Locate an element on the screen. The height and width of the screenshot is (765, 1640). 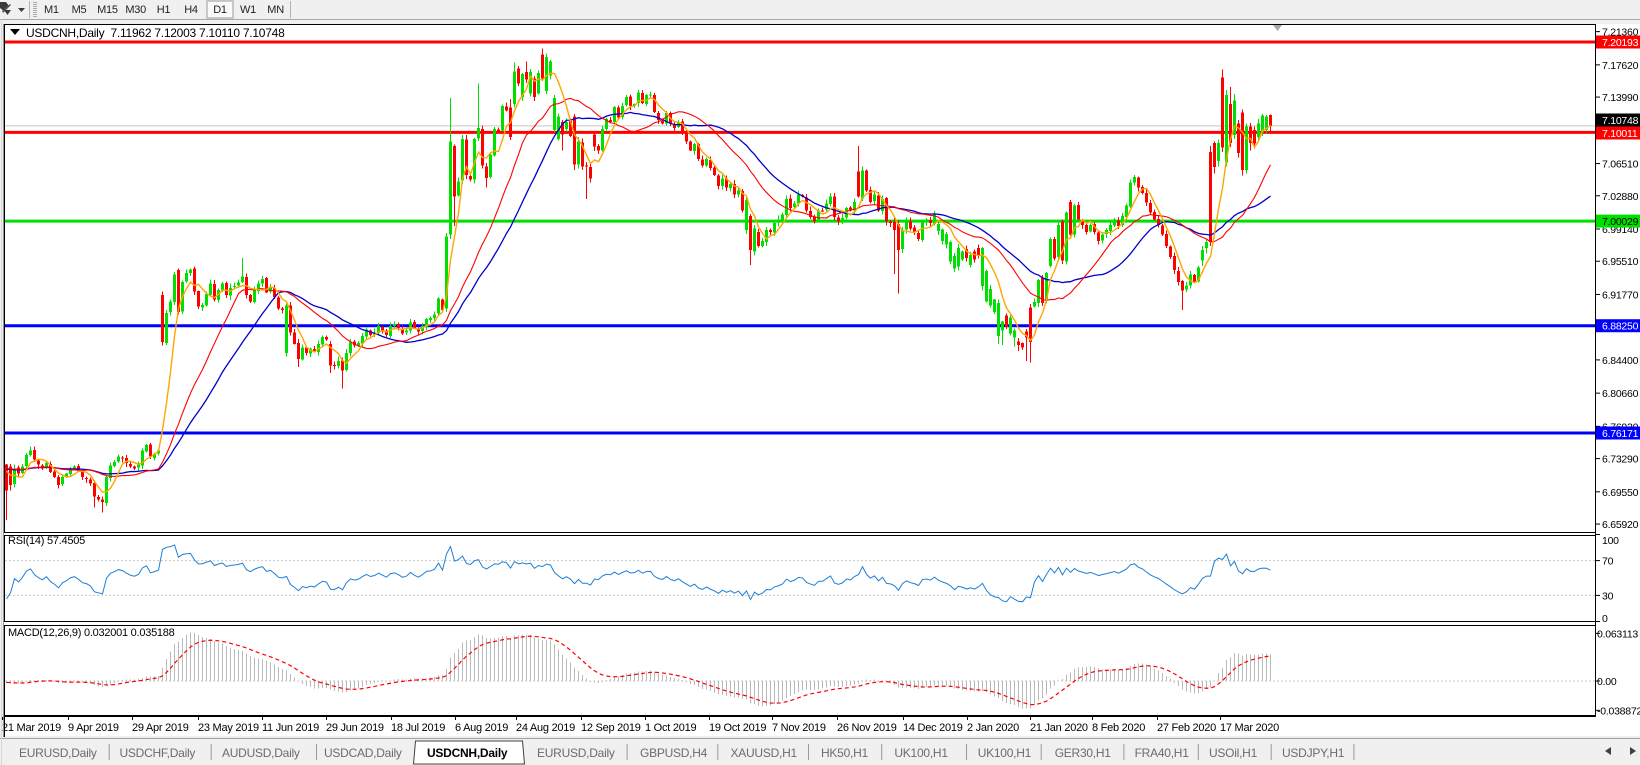
svg-text: AUDUSD,Daily is located at coordinates (261, 753).